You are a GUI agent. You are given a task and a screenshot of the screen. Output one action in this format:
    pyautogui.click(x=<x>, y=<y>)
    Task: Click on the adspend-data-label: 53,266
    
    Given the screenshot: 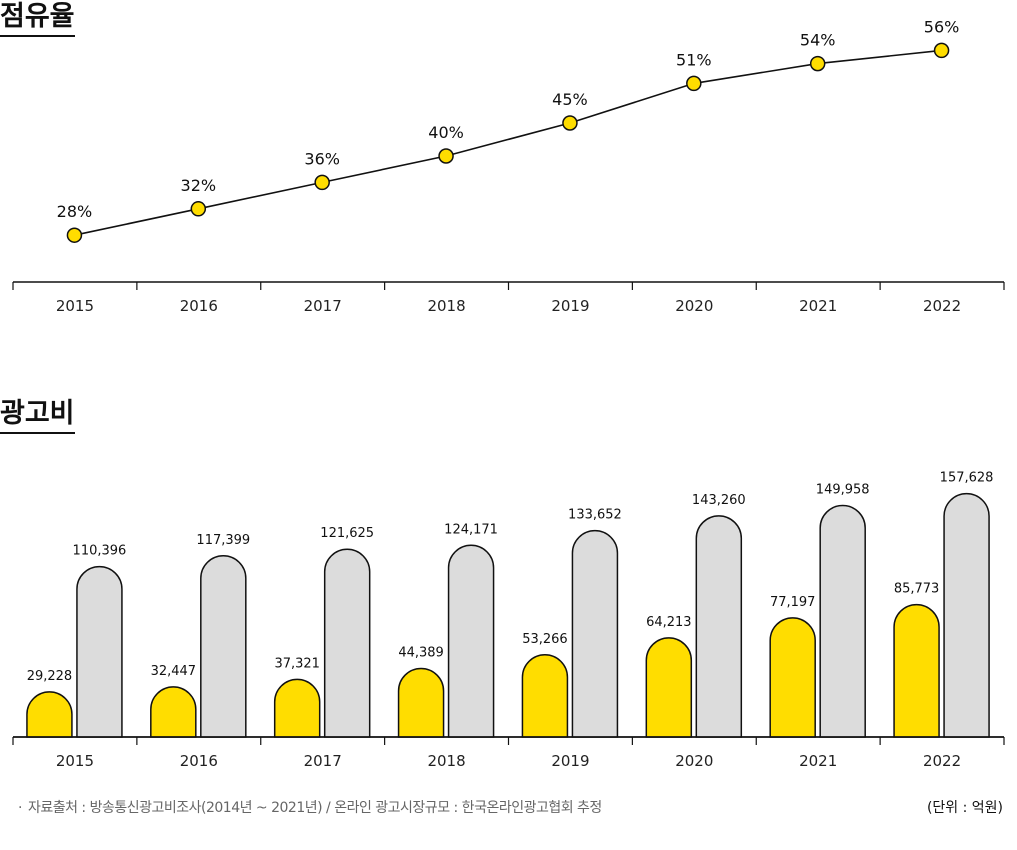 What is the action you would take?
    pyautogui.click(x=545, y=639)
    